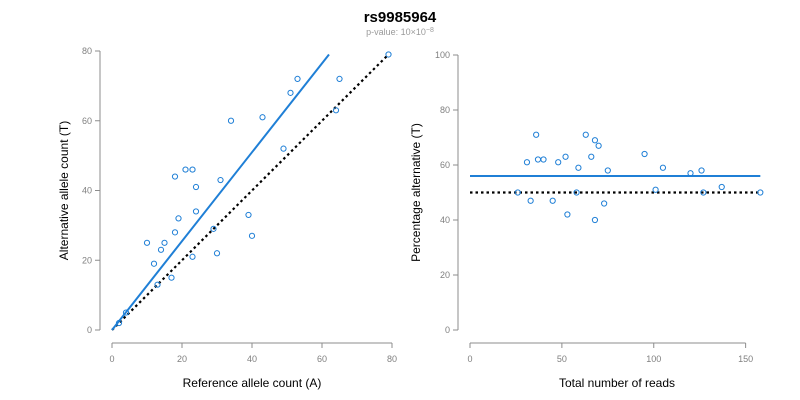 The image size is (800, 400). Describe the element at coordinates (421, 32) in the screenshot. I see `subtitle-base: 10` at that location.